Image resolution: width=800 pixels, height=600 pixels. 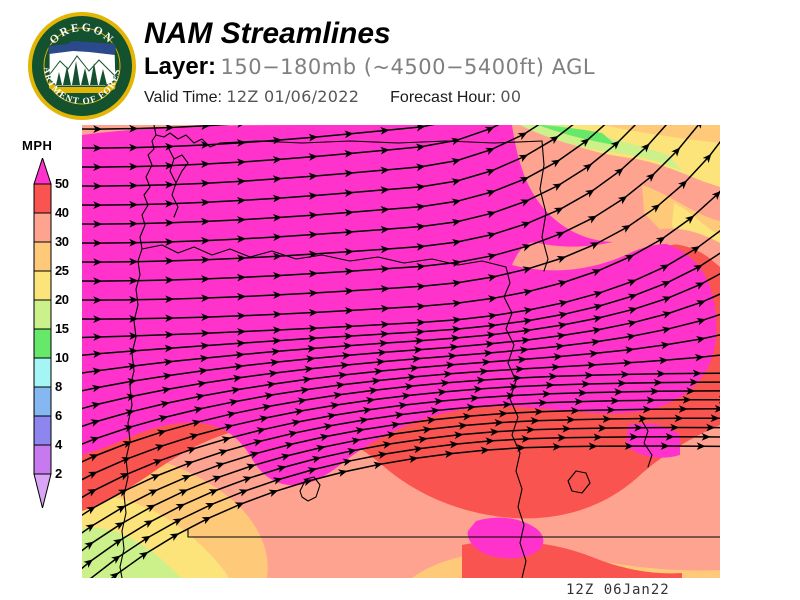 I want to click on legend-tick: 10, so click(x=62, y=357).